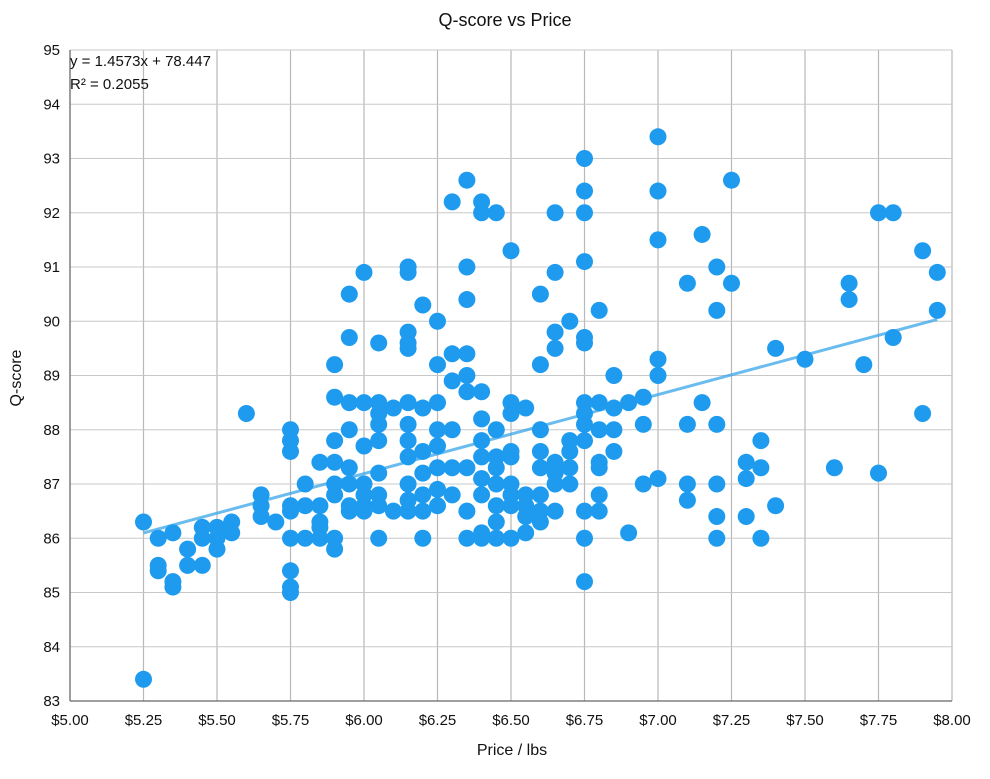  I want to click on y-tick-label: 86, so click(51, 538).